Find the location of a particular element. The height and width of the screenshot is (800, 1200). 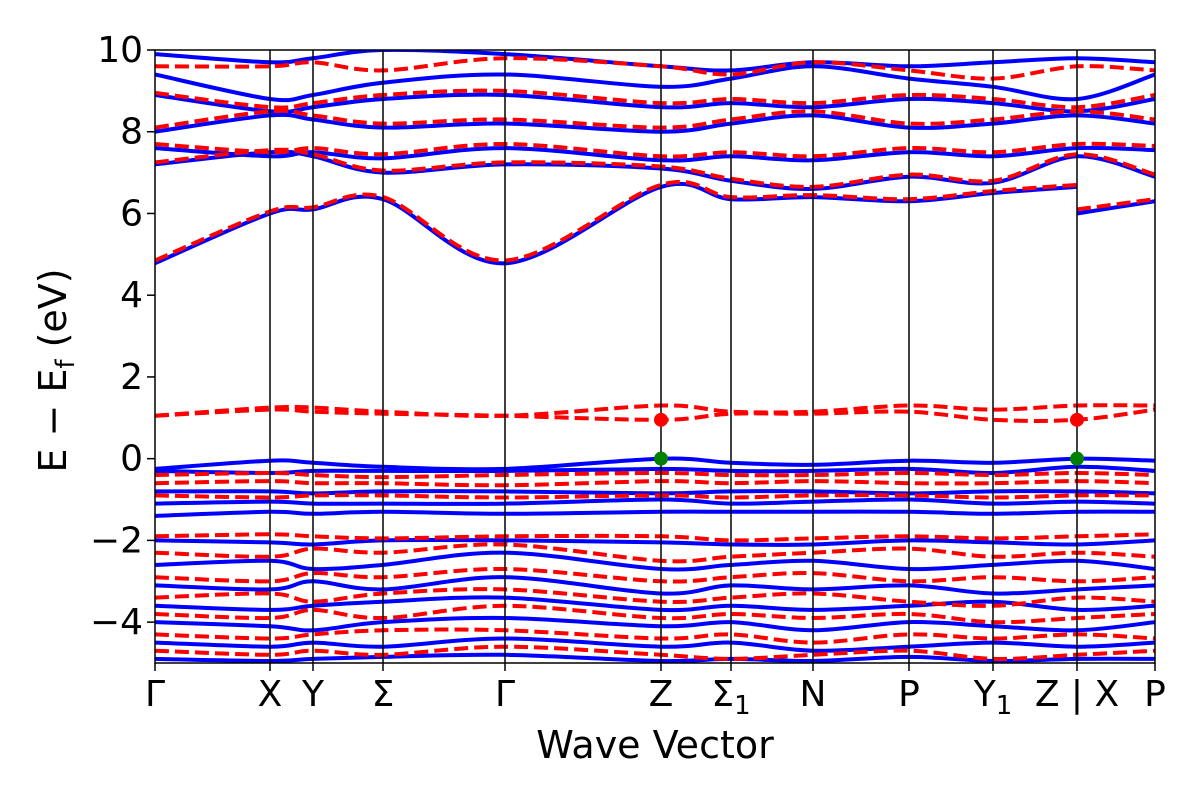

y-tick-label: 8 is located at coordinates (131, 132).